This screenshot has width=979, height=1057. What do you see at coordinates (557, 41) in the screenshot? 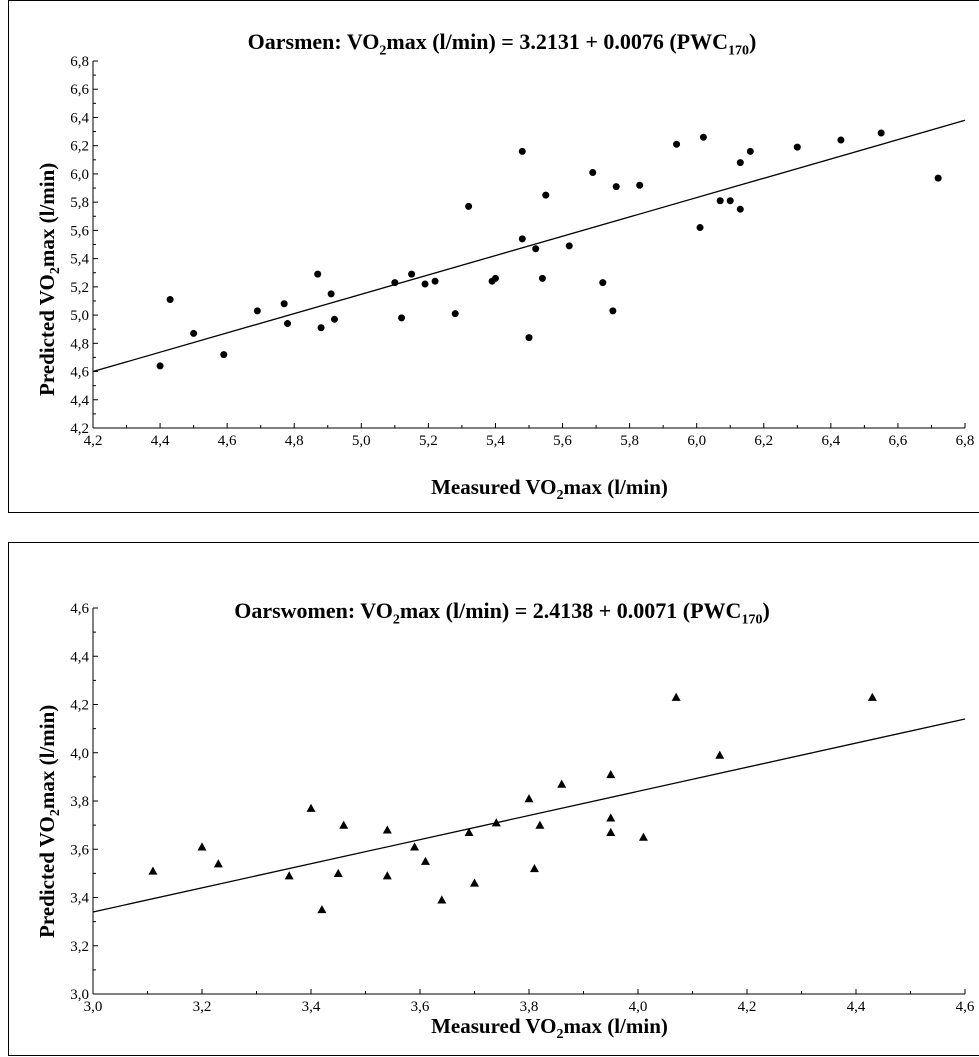
I see `title-suffix: max (l/min) = 3.2131 + 0.0076 (PWC` at bounding box center [557, 41].